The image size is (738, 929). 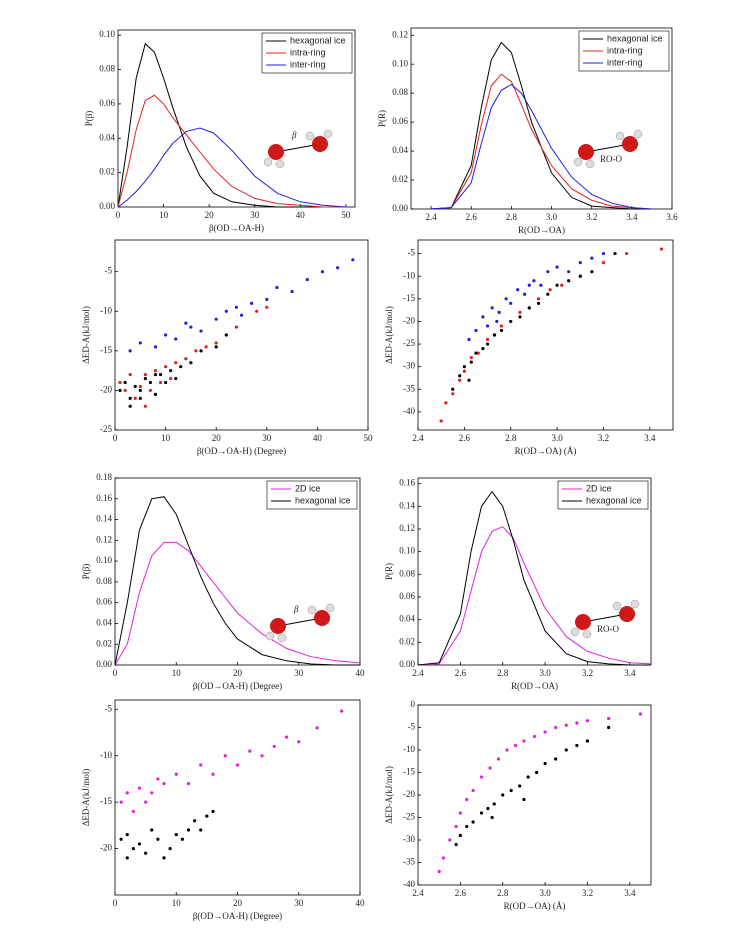 I want to click on legend-label: 2D ice, so click(x=599, y=488).